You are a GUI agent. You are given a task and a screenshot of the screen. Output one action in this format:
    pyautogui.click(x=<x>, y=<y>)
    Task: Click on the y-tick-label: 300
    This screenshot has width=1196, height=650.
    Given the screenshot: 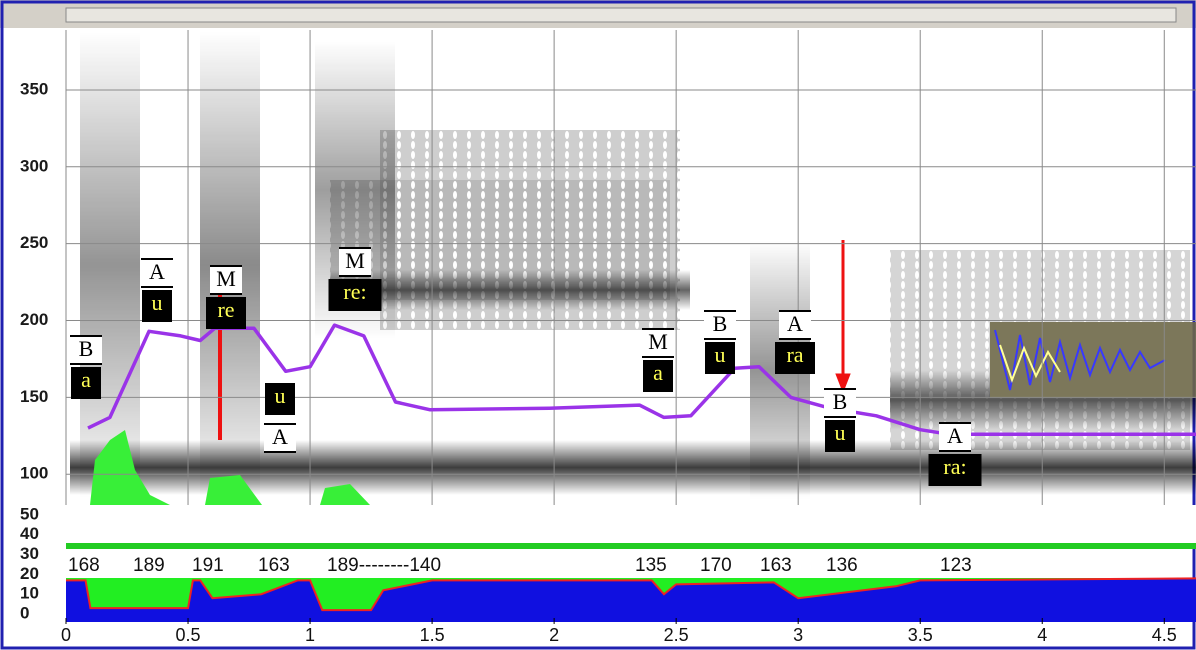 What is the action you would take?
    pyautogui.click(x=34, y=165)
    